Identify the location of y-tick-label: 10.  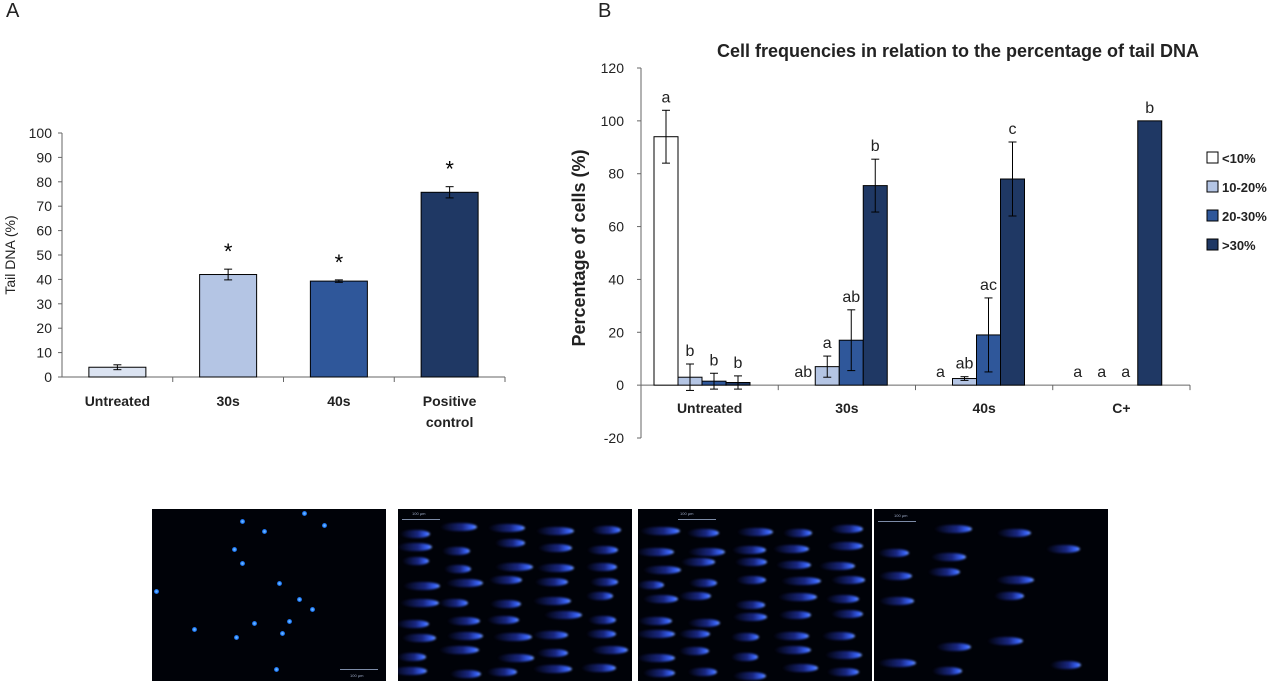
(44, 353).